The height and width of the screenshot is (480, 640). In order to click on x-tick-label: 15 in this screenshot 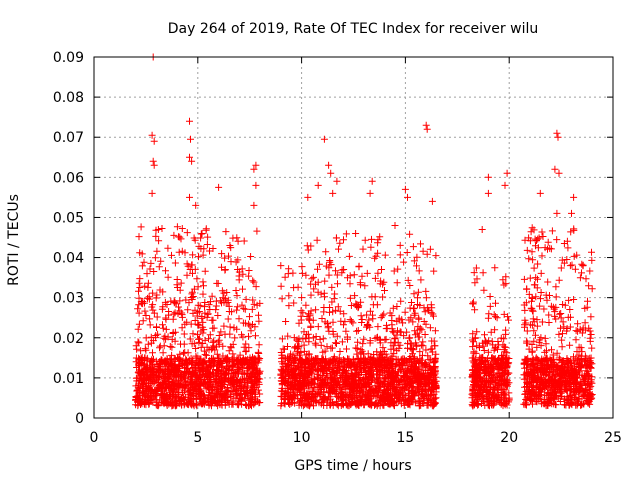, I will do `click(405, 438)`.